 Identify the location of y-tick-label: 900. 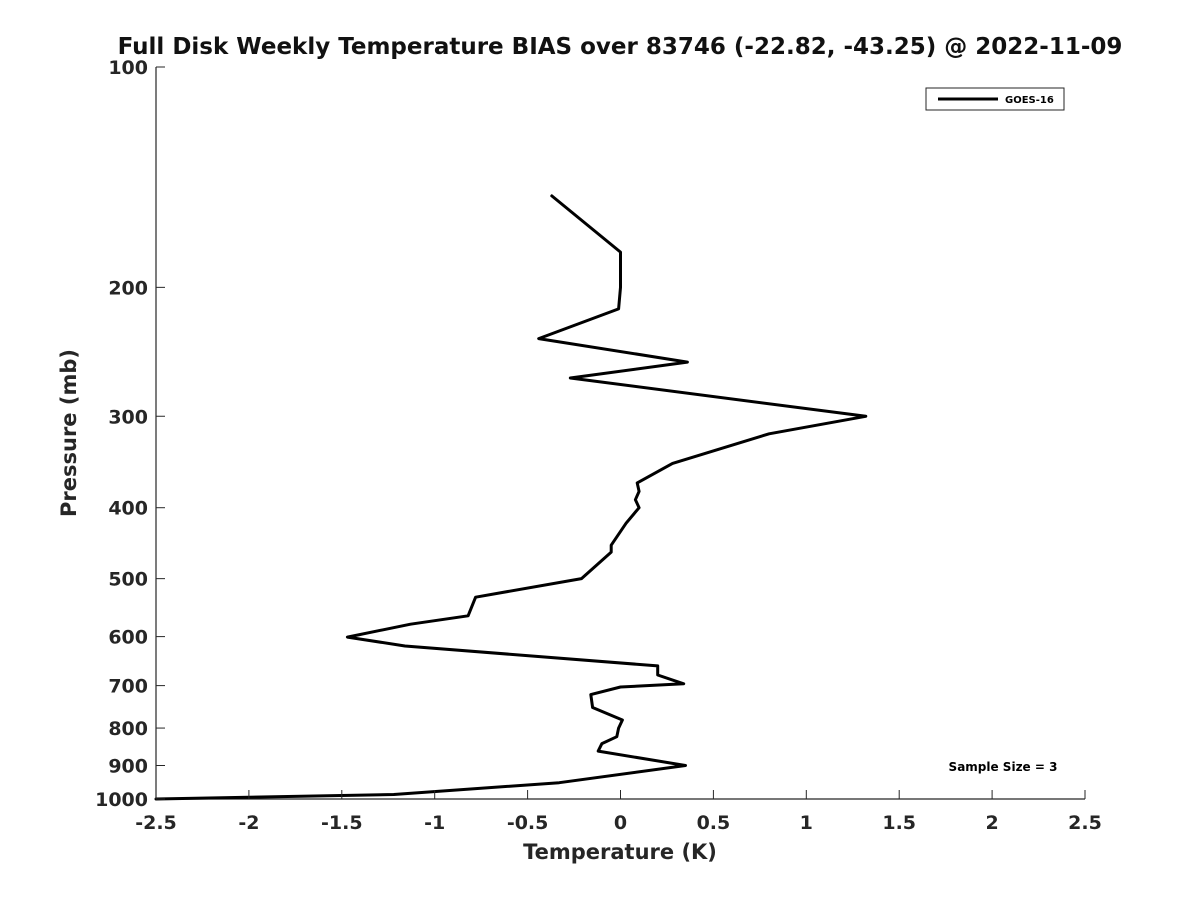
(128, 767).